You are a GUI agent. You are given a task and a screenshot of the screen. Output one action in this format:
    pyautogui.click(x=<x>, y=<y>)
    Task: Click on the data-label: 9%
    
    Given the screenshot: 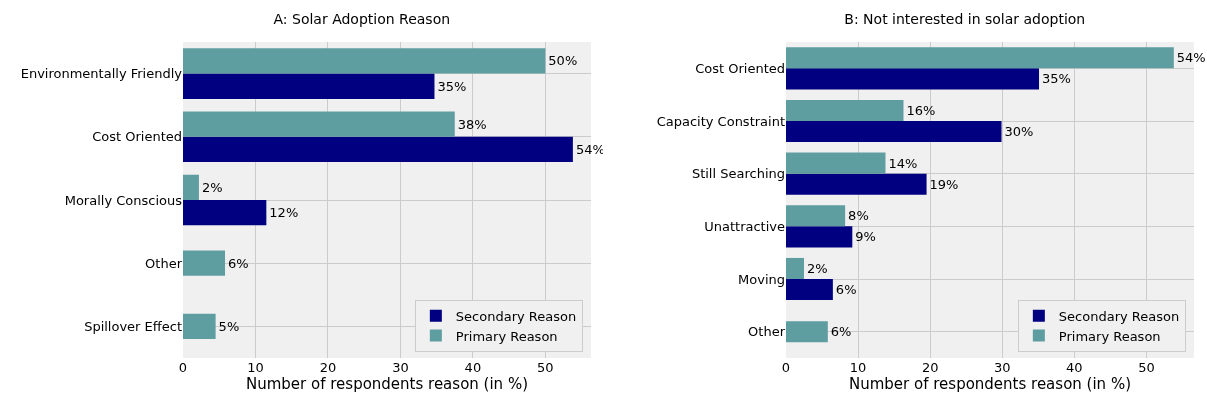 What is the action you would take?
    pyautogui.click(x=865, y=237)
    